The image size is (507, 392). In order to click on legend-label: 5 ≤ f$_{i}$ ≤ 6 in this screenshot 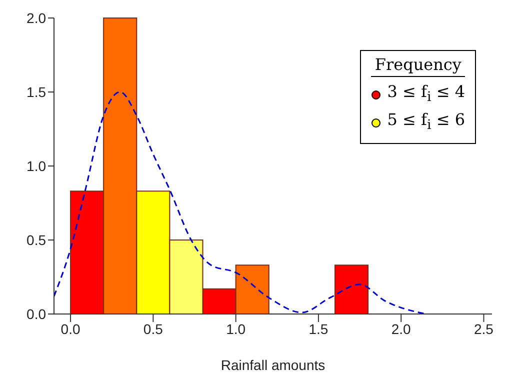, I will do `click(426, 122)`.